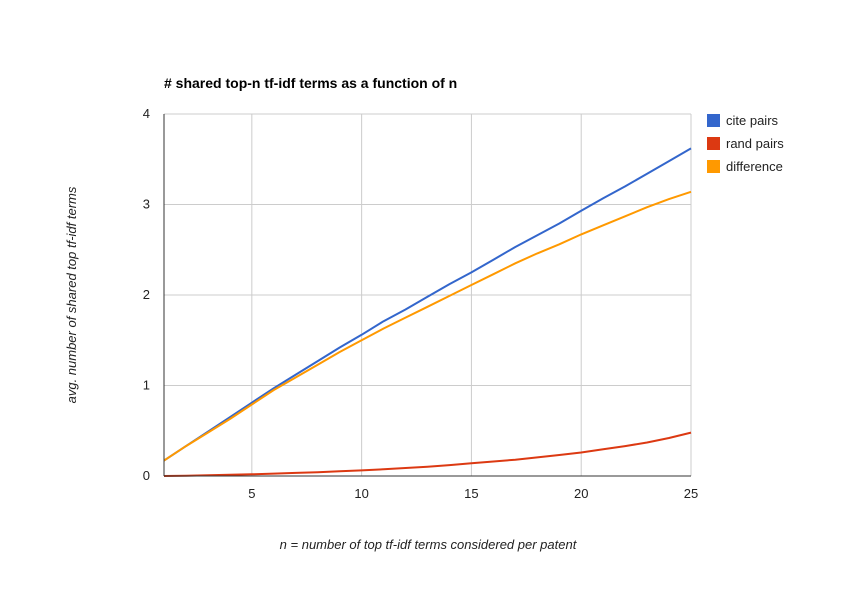 Image resolution: width=855 pixels, height=589 pixels. I want to click on legend-label: difference, so click(754, 166).